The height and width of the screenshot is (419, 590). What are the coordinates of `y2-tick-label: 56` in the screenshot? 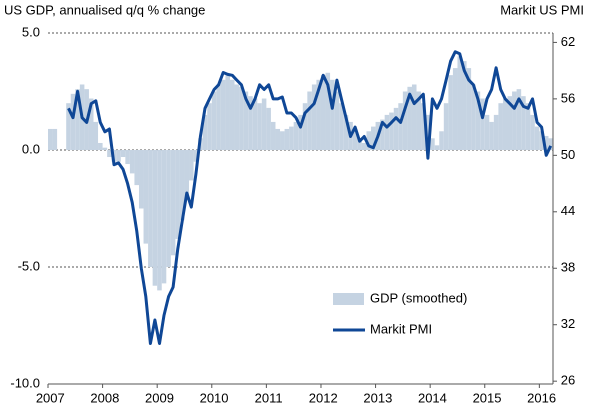 It's located at (568, 97).